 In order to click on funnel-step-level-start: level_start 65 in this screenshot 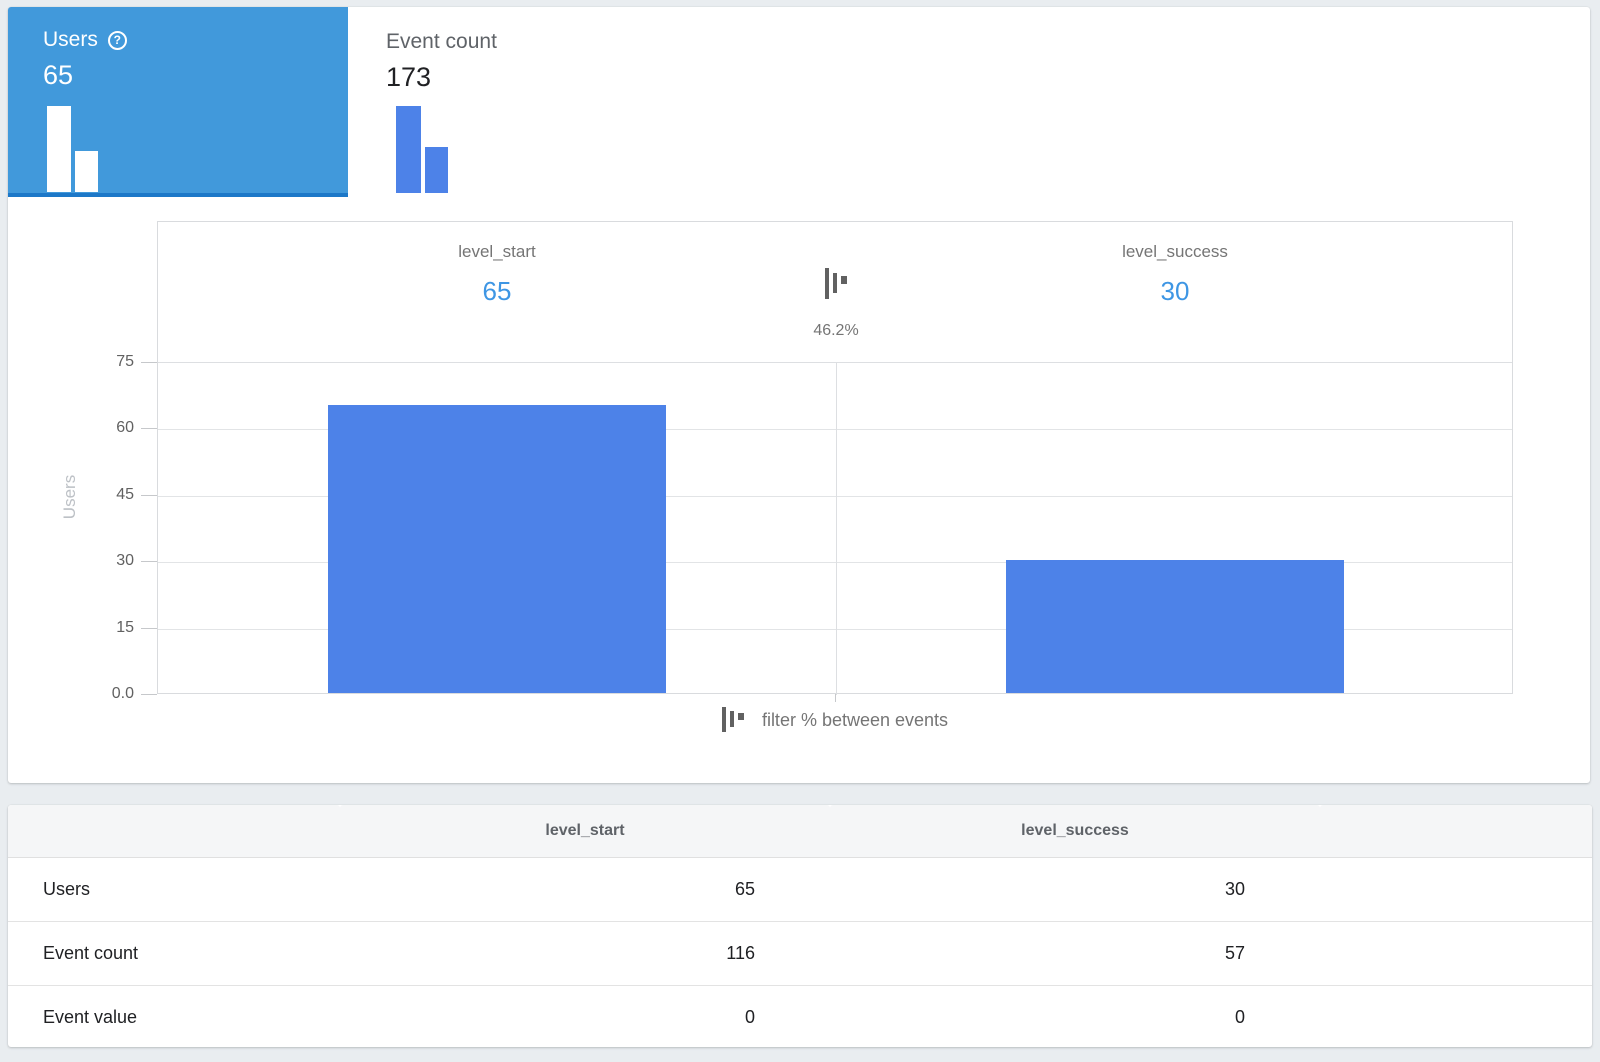, I will do `click(497, 274)`.